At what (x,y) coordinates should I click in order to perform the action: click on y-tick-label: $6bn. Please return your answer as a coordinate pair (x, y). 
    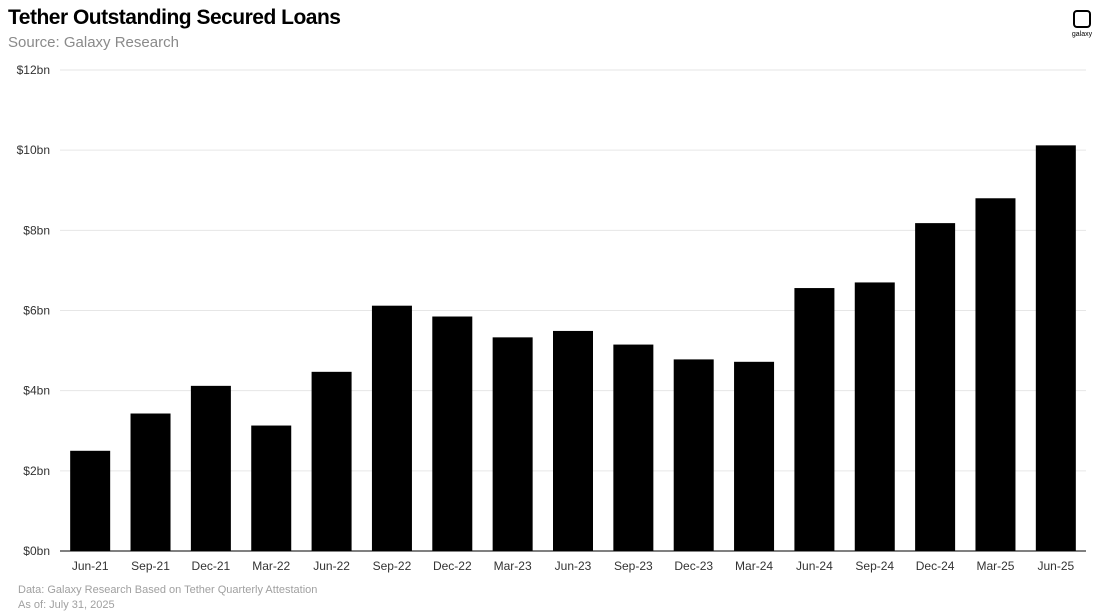
    Looking at the image, I should click on (36, 311).